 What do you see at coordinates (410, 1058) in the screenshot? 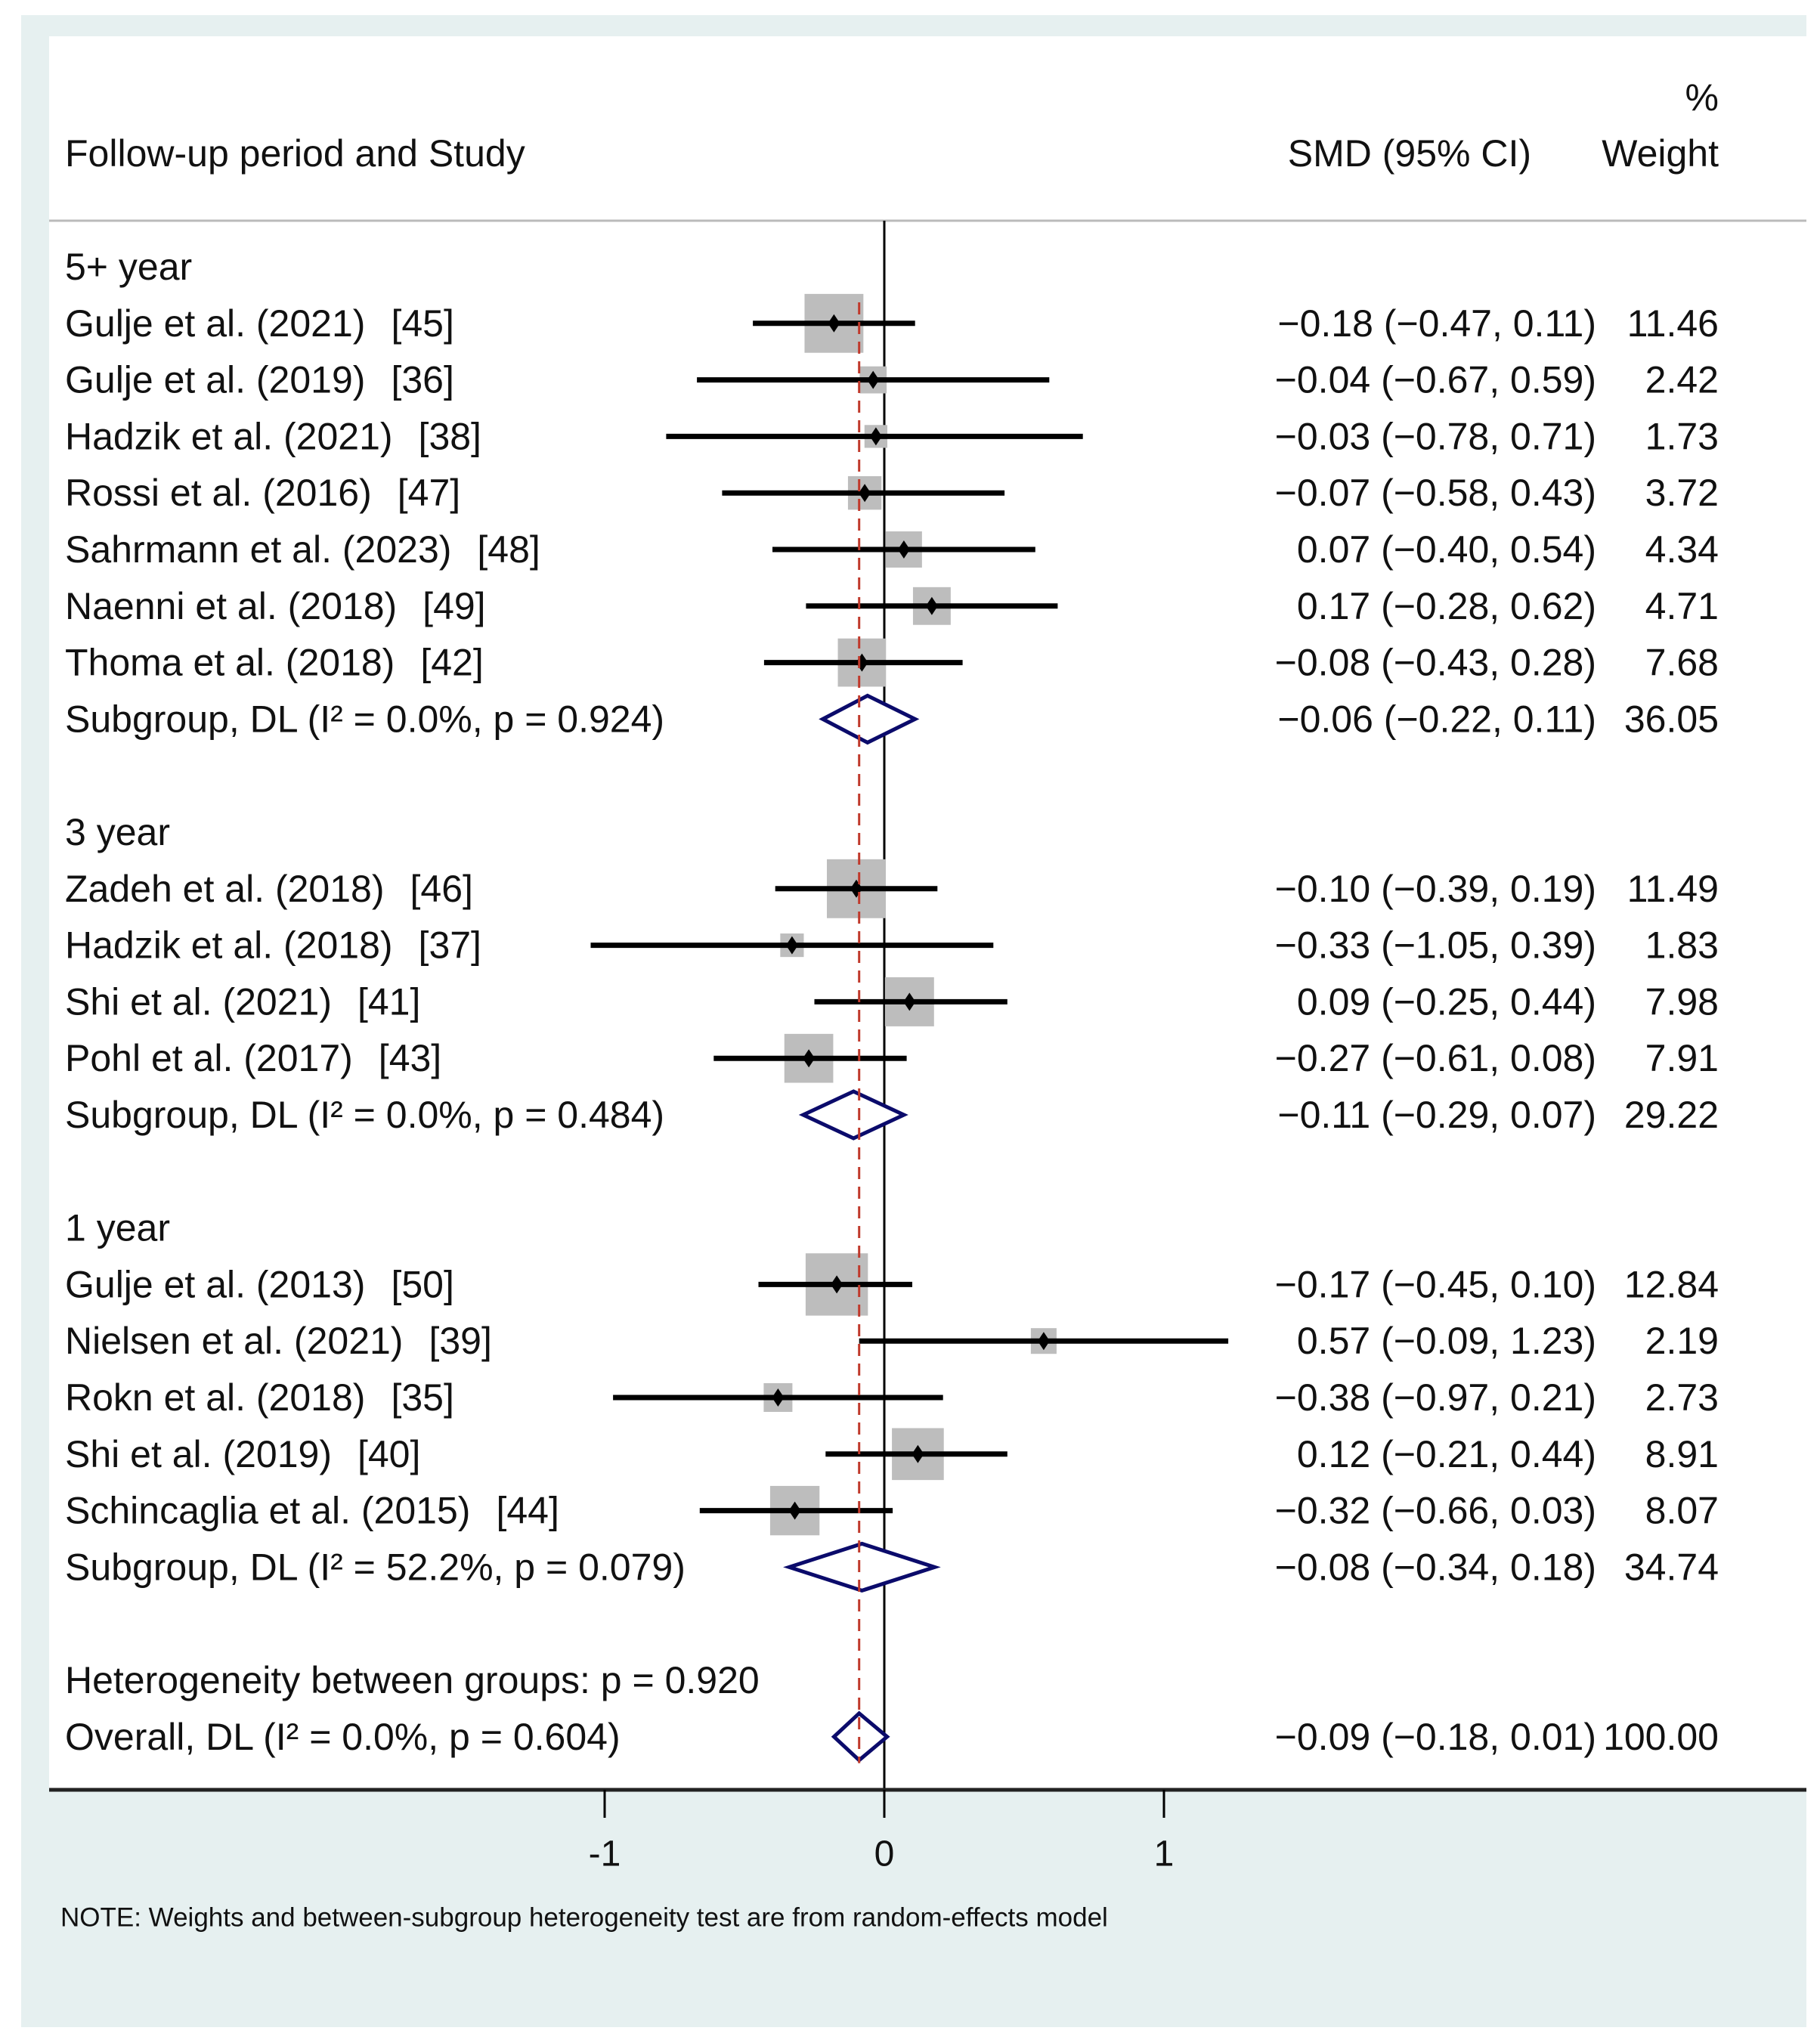
I see `study-ref: [43]` at bounding box center [410, 1058].